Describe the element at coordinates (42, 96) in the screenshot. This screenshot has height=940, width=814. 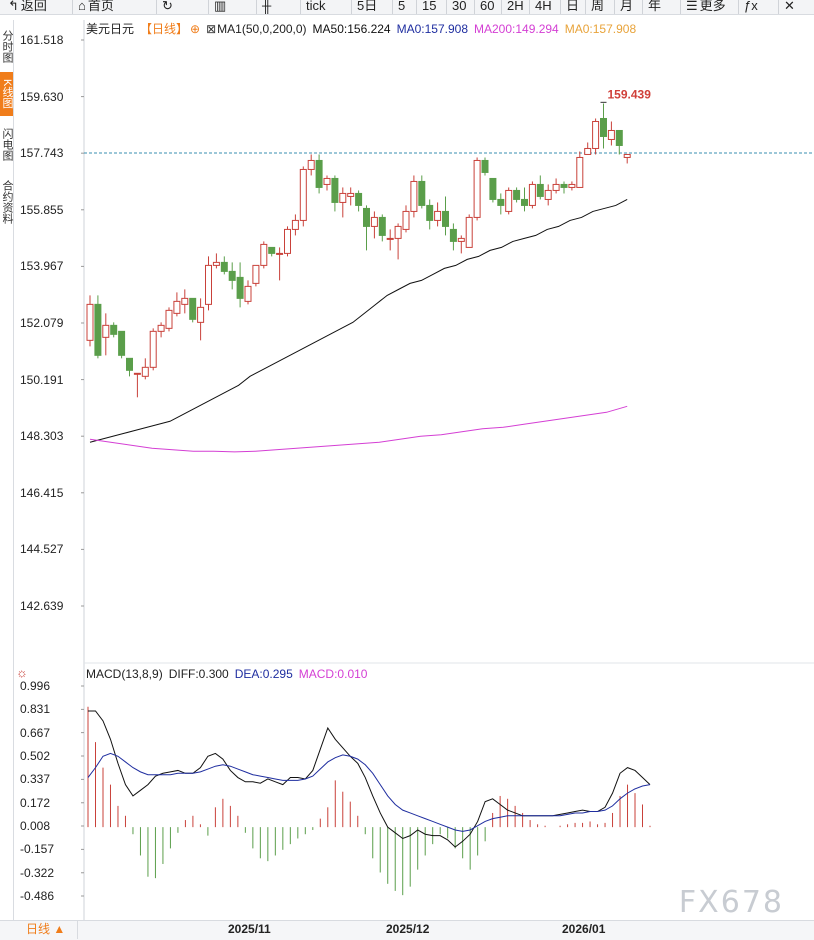
I see `y-tick-label: 159.630` at that location.